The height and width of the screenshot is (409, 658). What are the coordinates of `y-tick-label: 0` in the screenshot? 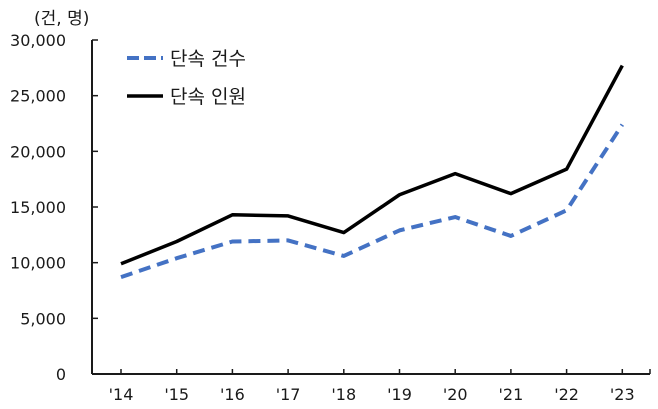 It's located at (61, 374).